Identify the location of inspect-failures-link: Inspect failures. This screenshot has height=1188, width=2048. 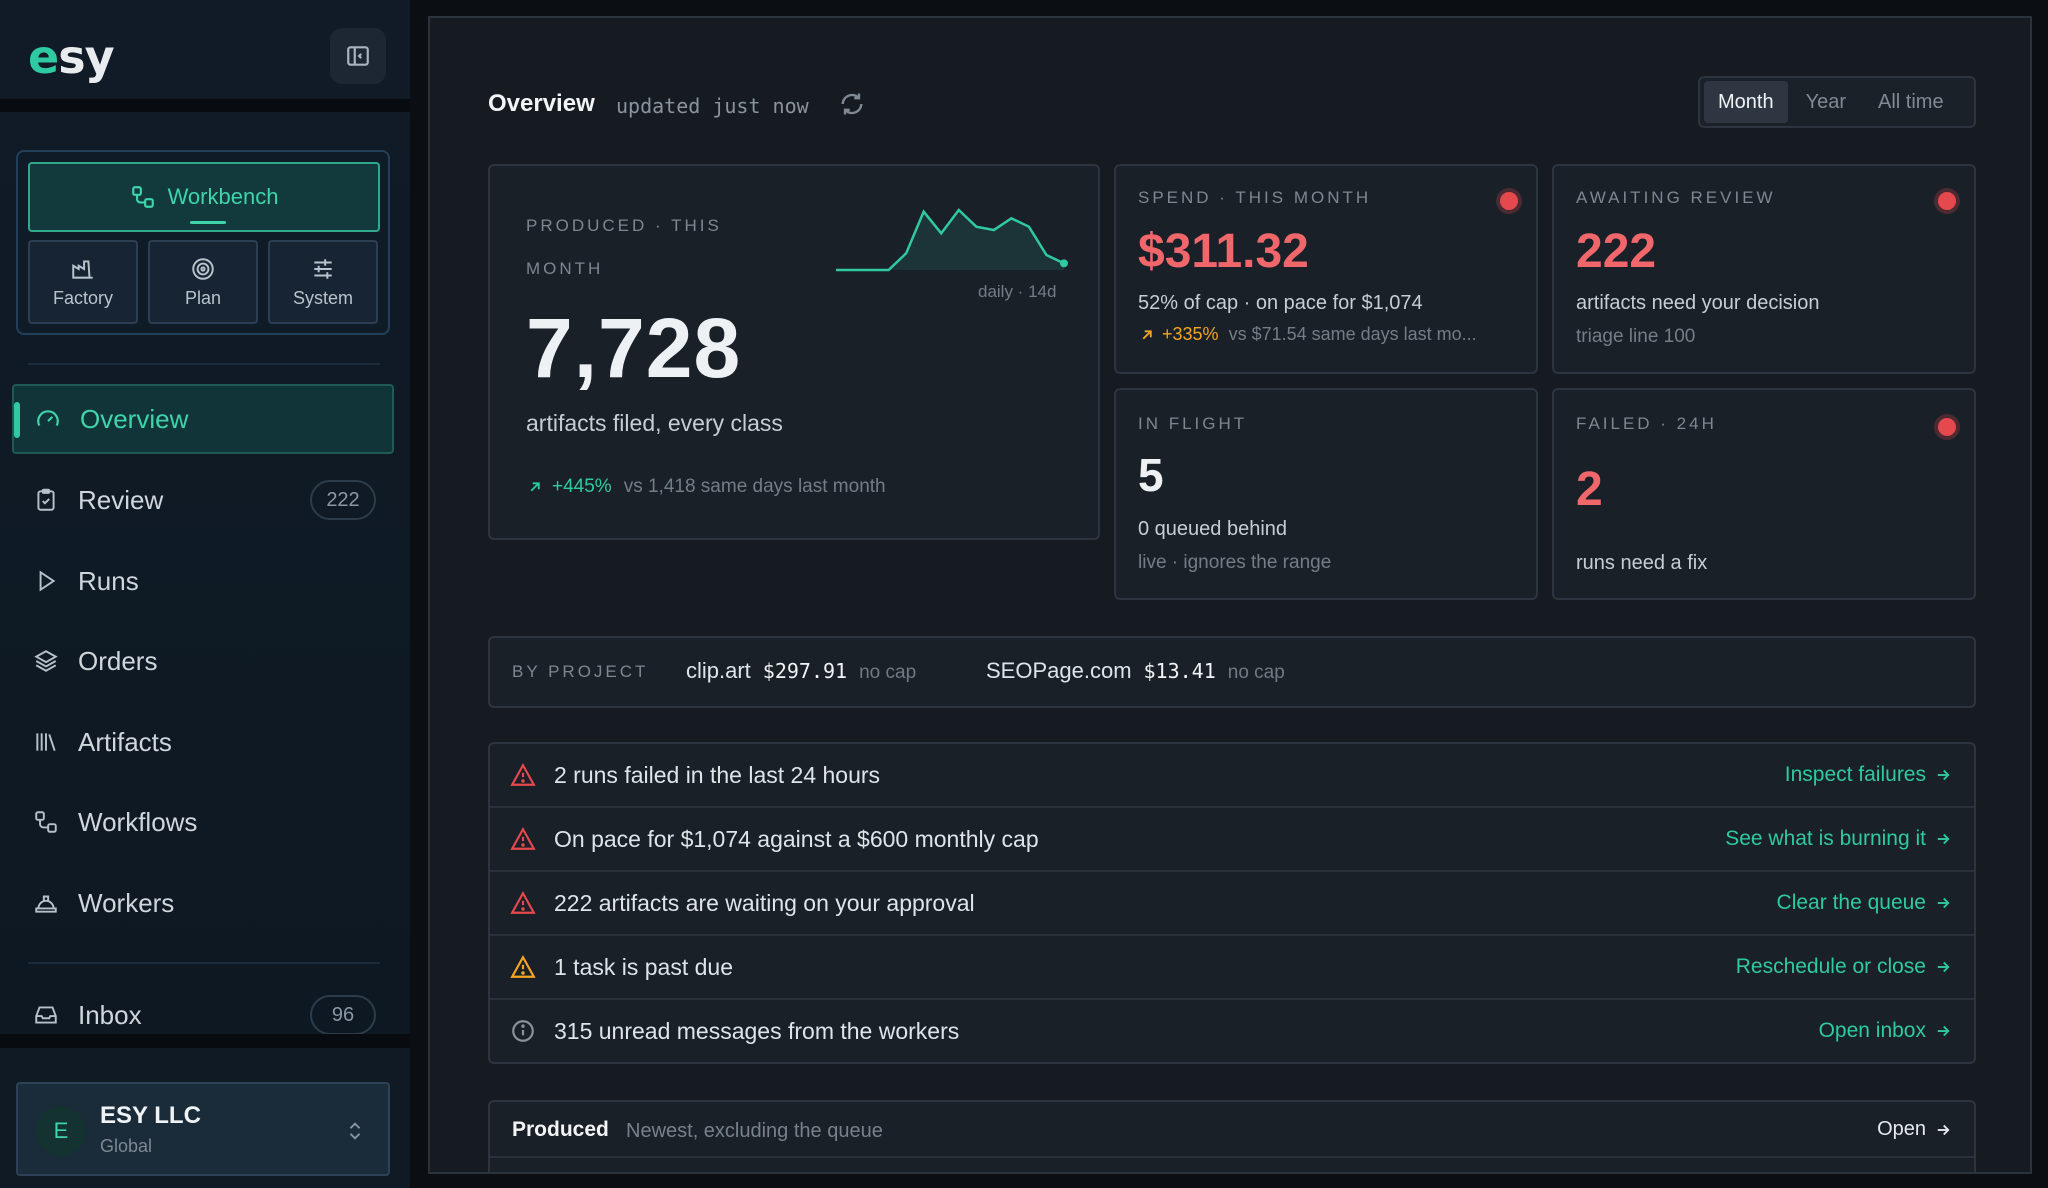
(1868, 775).